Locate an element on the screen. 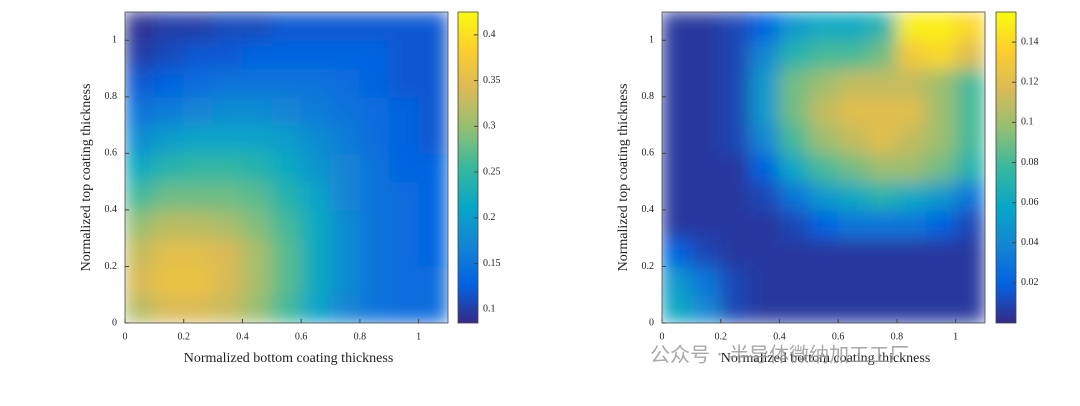 Image resolution: width=1080 pixels, height=406 pixels. colorbar-tick-label: 0.08 is located at coordinates (1030, 162).